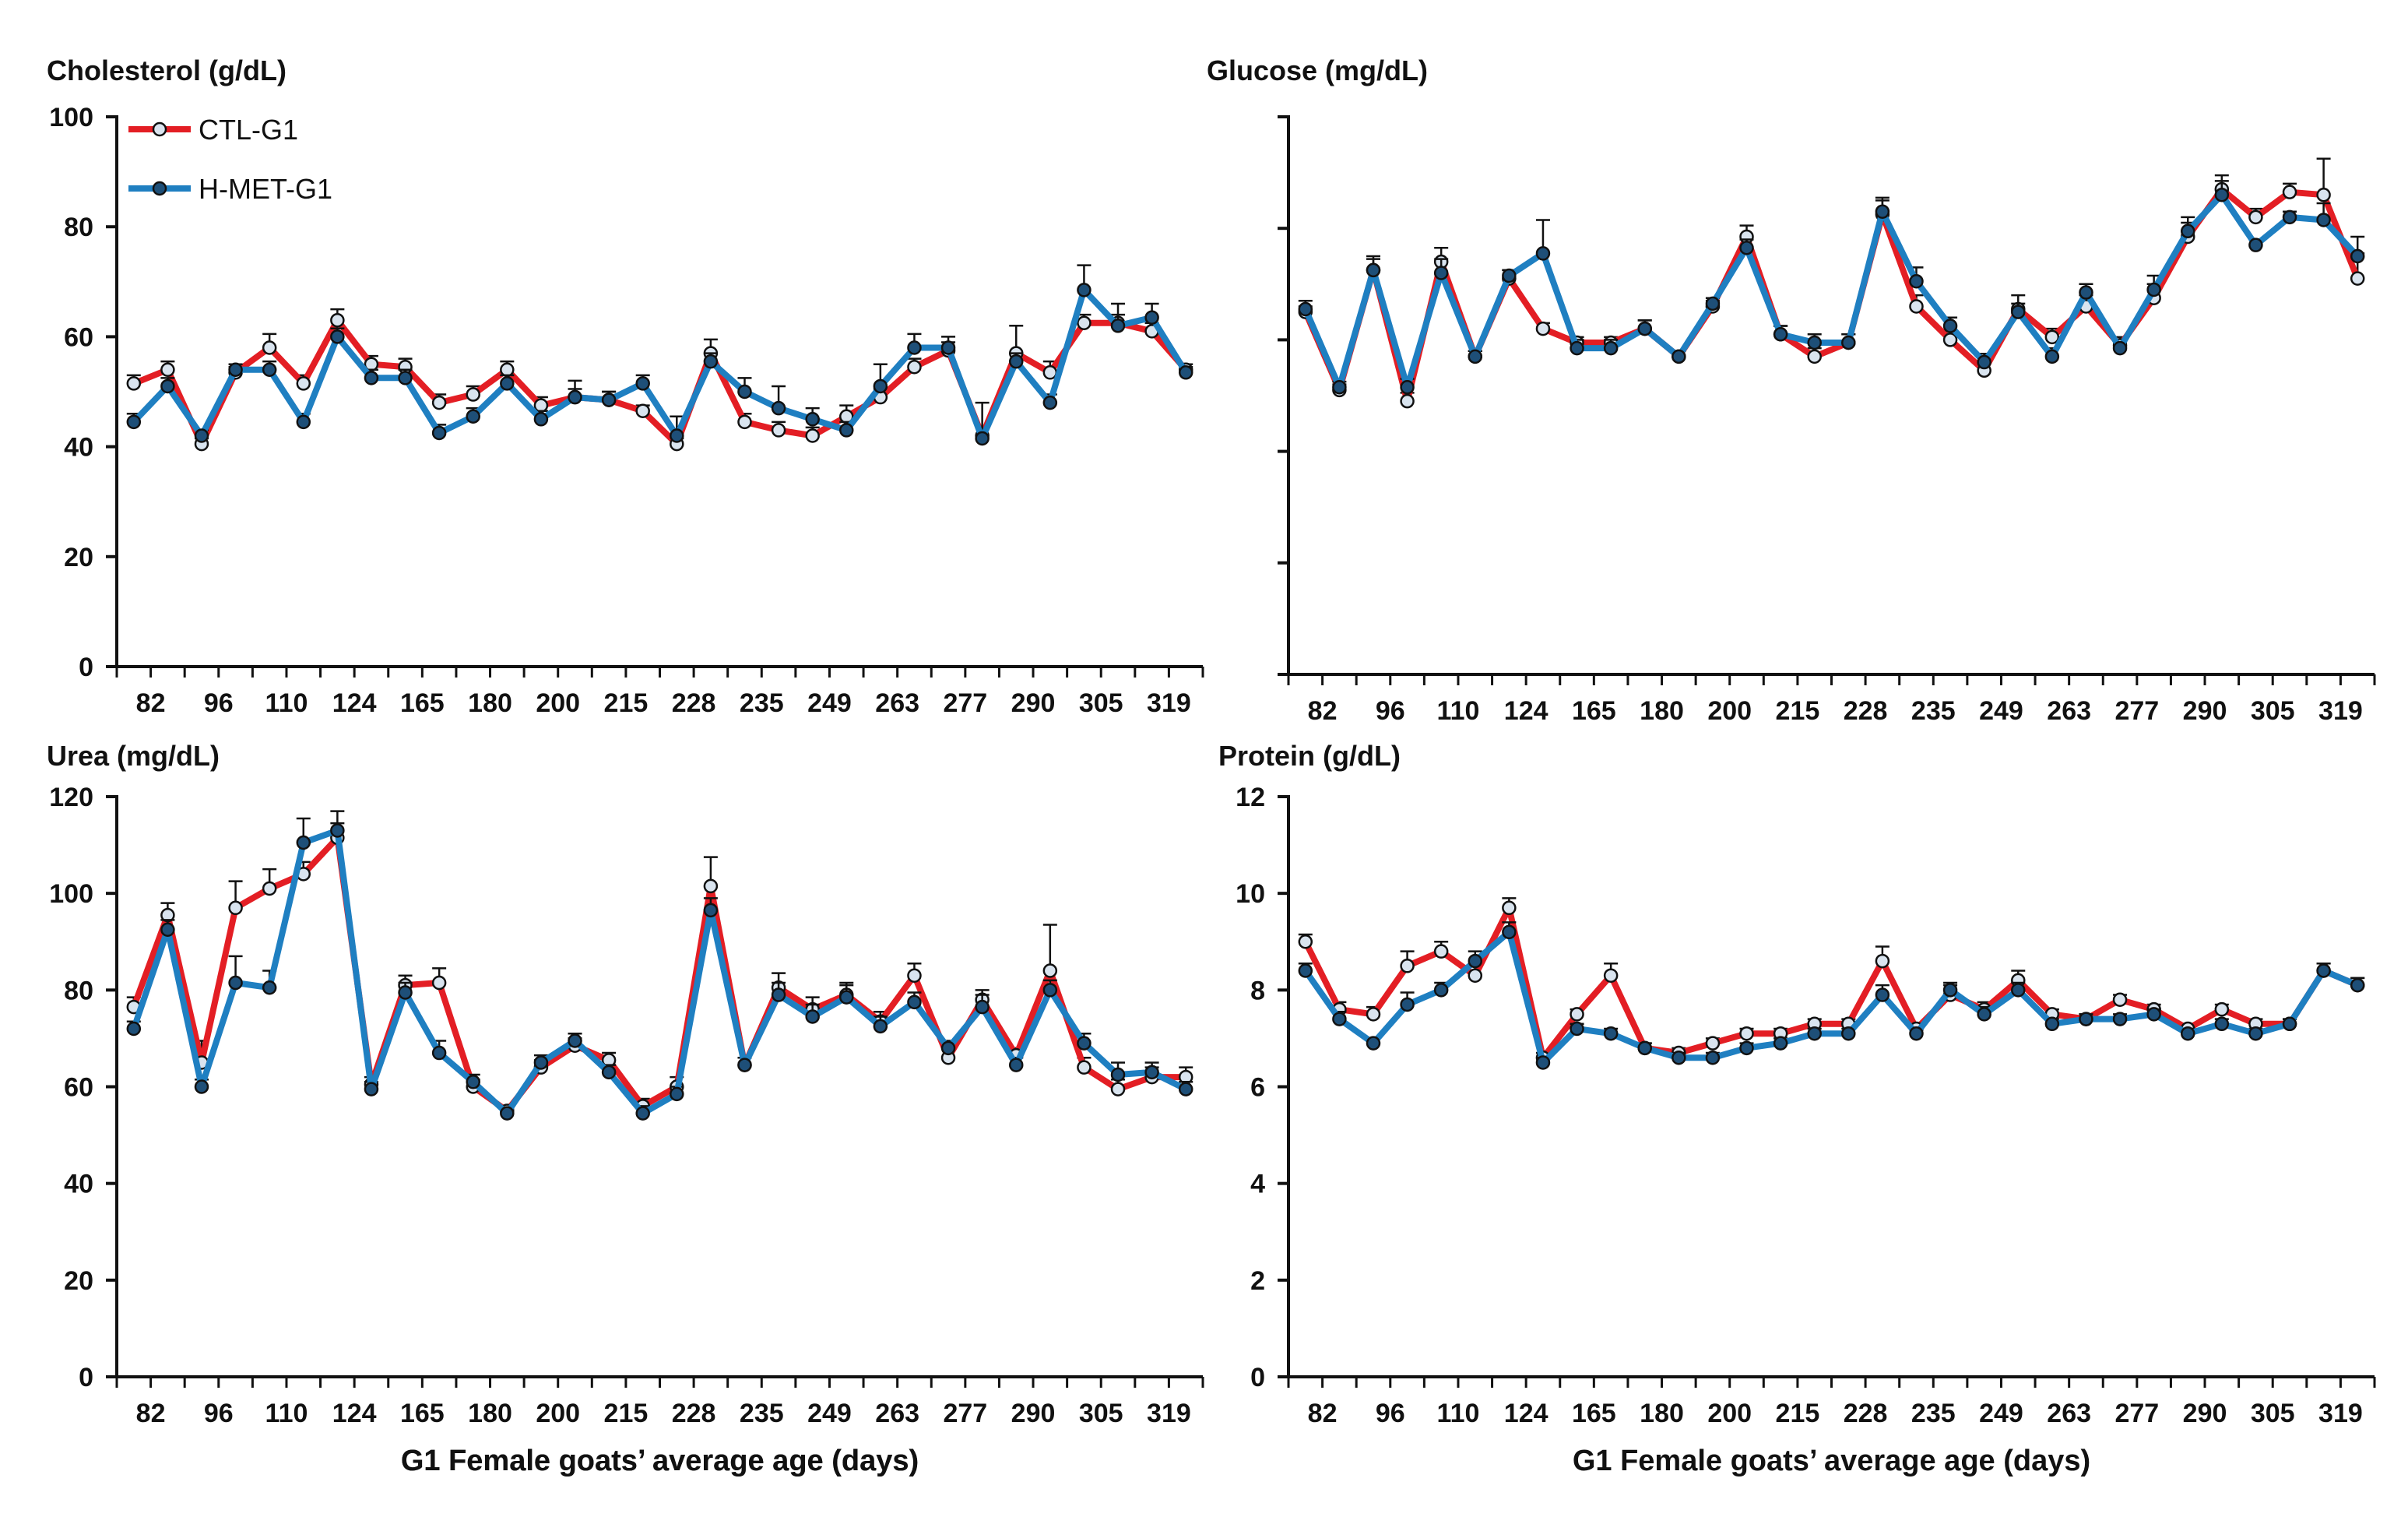 This screenshot has width=2408, height=1517. Describe the element at coordinates (1257, 1088) in the screenshot. I see `y-tick-label: 6` at that location.